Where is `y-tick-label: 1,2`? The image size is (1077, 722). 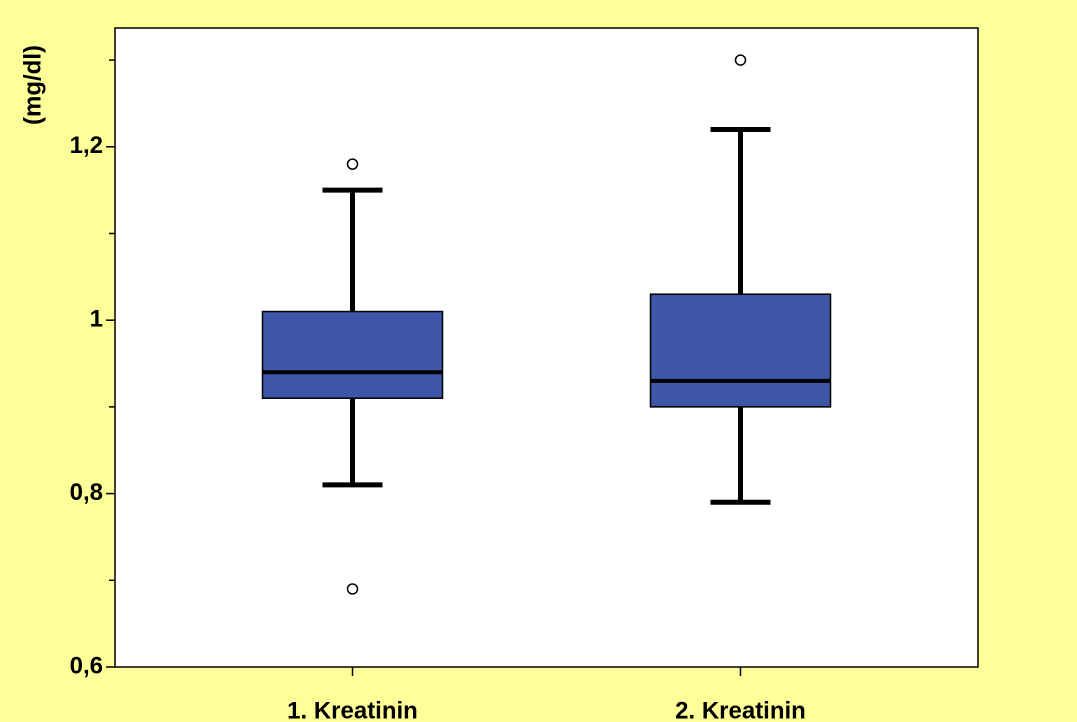 y-tick-label: 1,2 is located at coordinates (86, 145).